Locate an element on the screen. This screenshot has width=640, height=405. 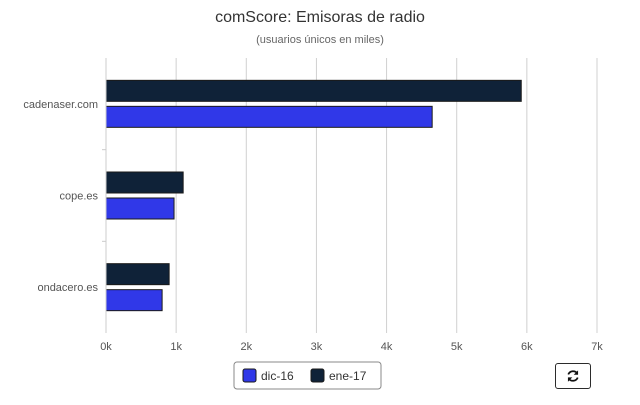
legend-box is located at coordinates (307, 375).